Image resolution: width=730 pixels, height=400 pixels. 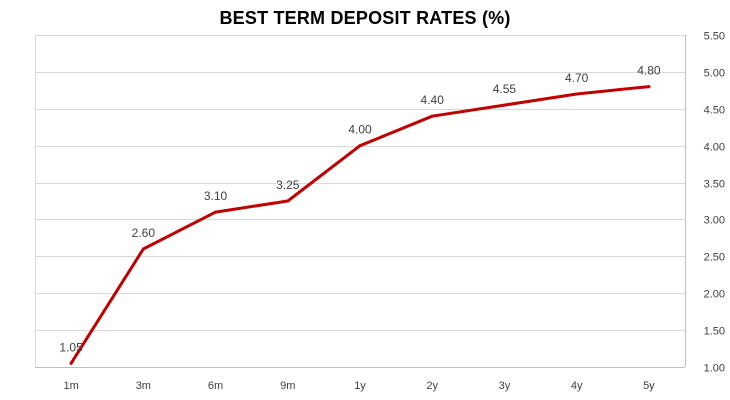 I want to click on x-tick-label: 4y, so click(x=577, y=386).